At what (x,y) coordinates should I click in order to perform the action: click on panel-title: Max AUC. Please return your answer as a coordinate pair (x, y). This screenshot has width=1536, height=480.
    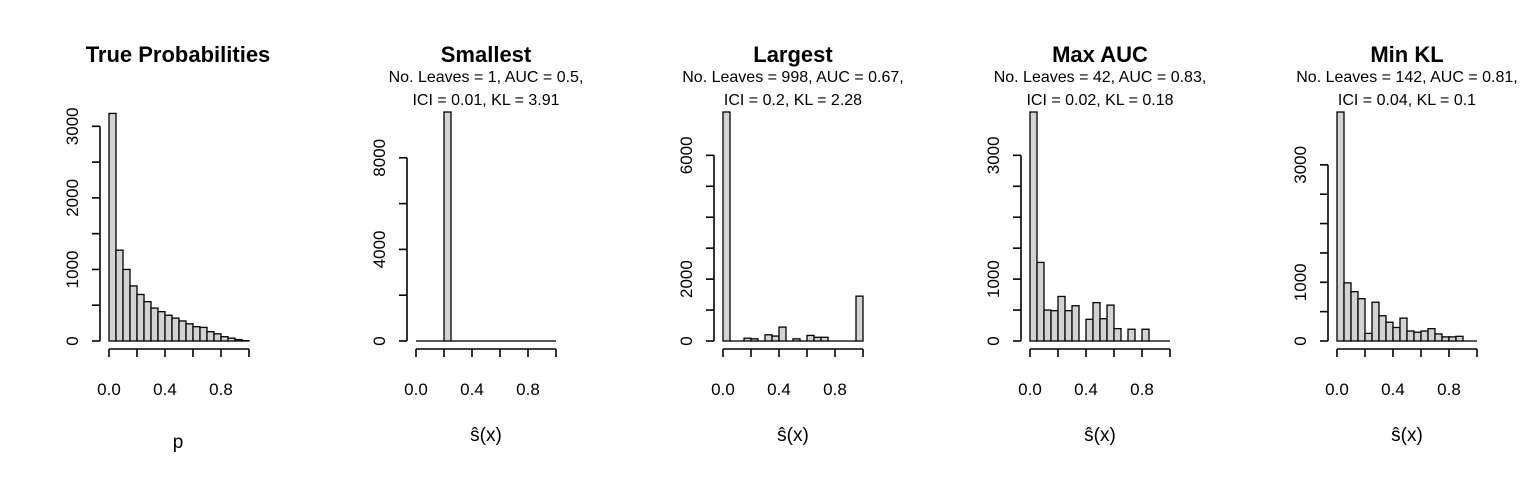
    Looking at the image, I should click on (1100, 54).